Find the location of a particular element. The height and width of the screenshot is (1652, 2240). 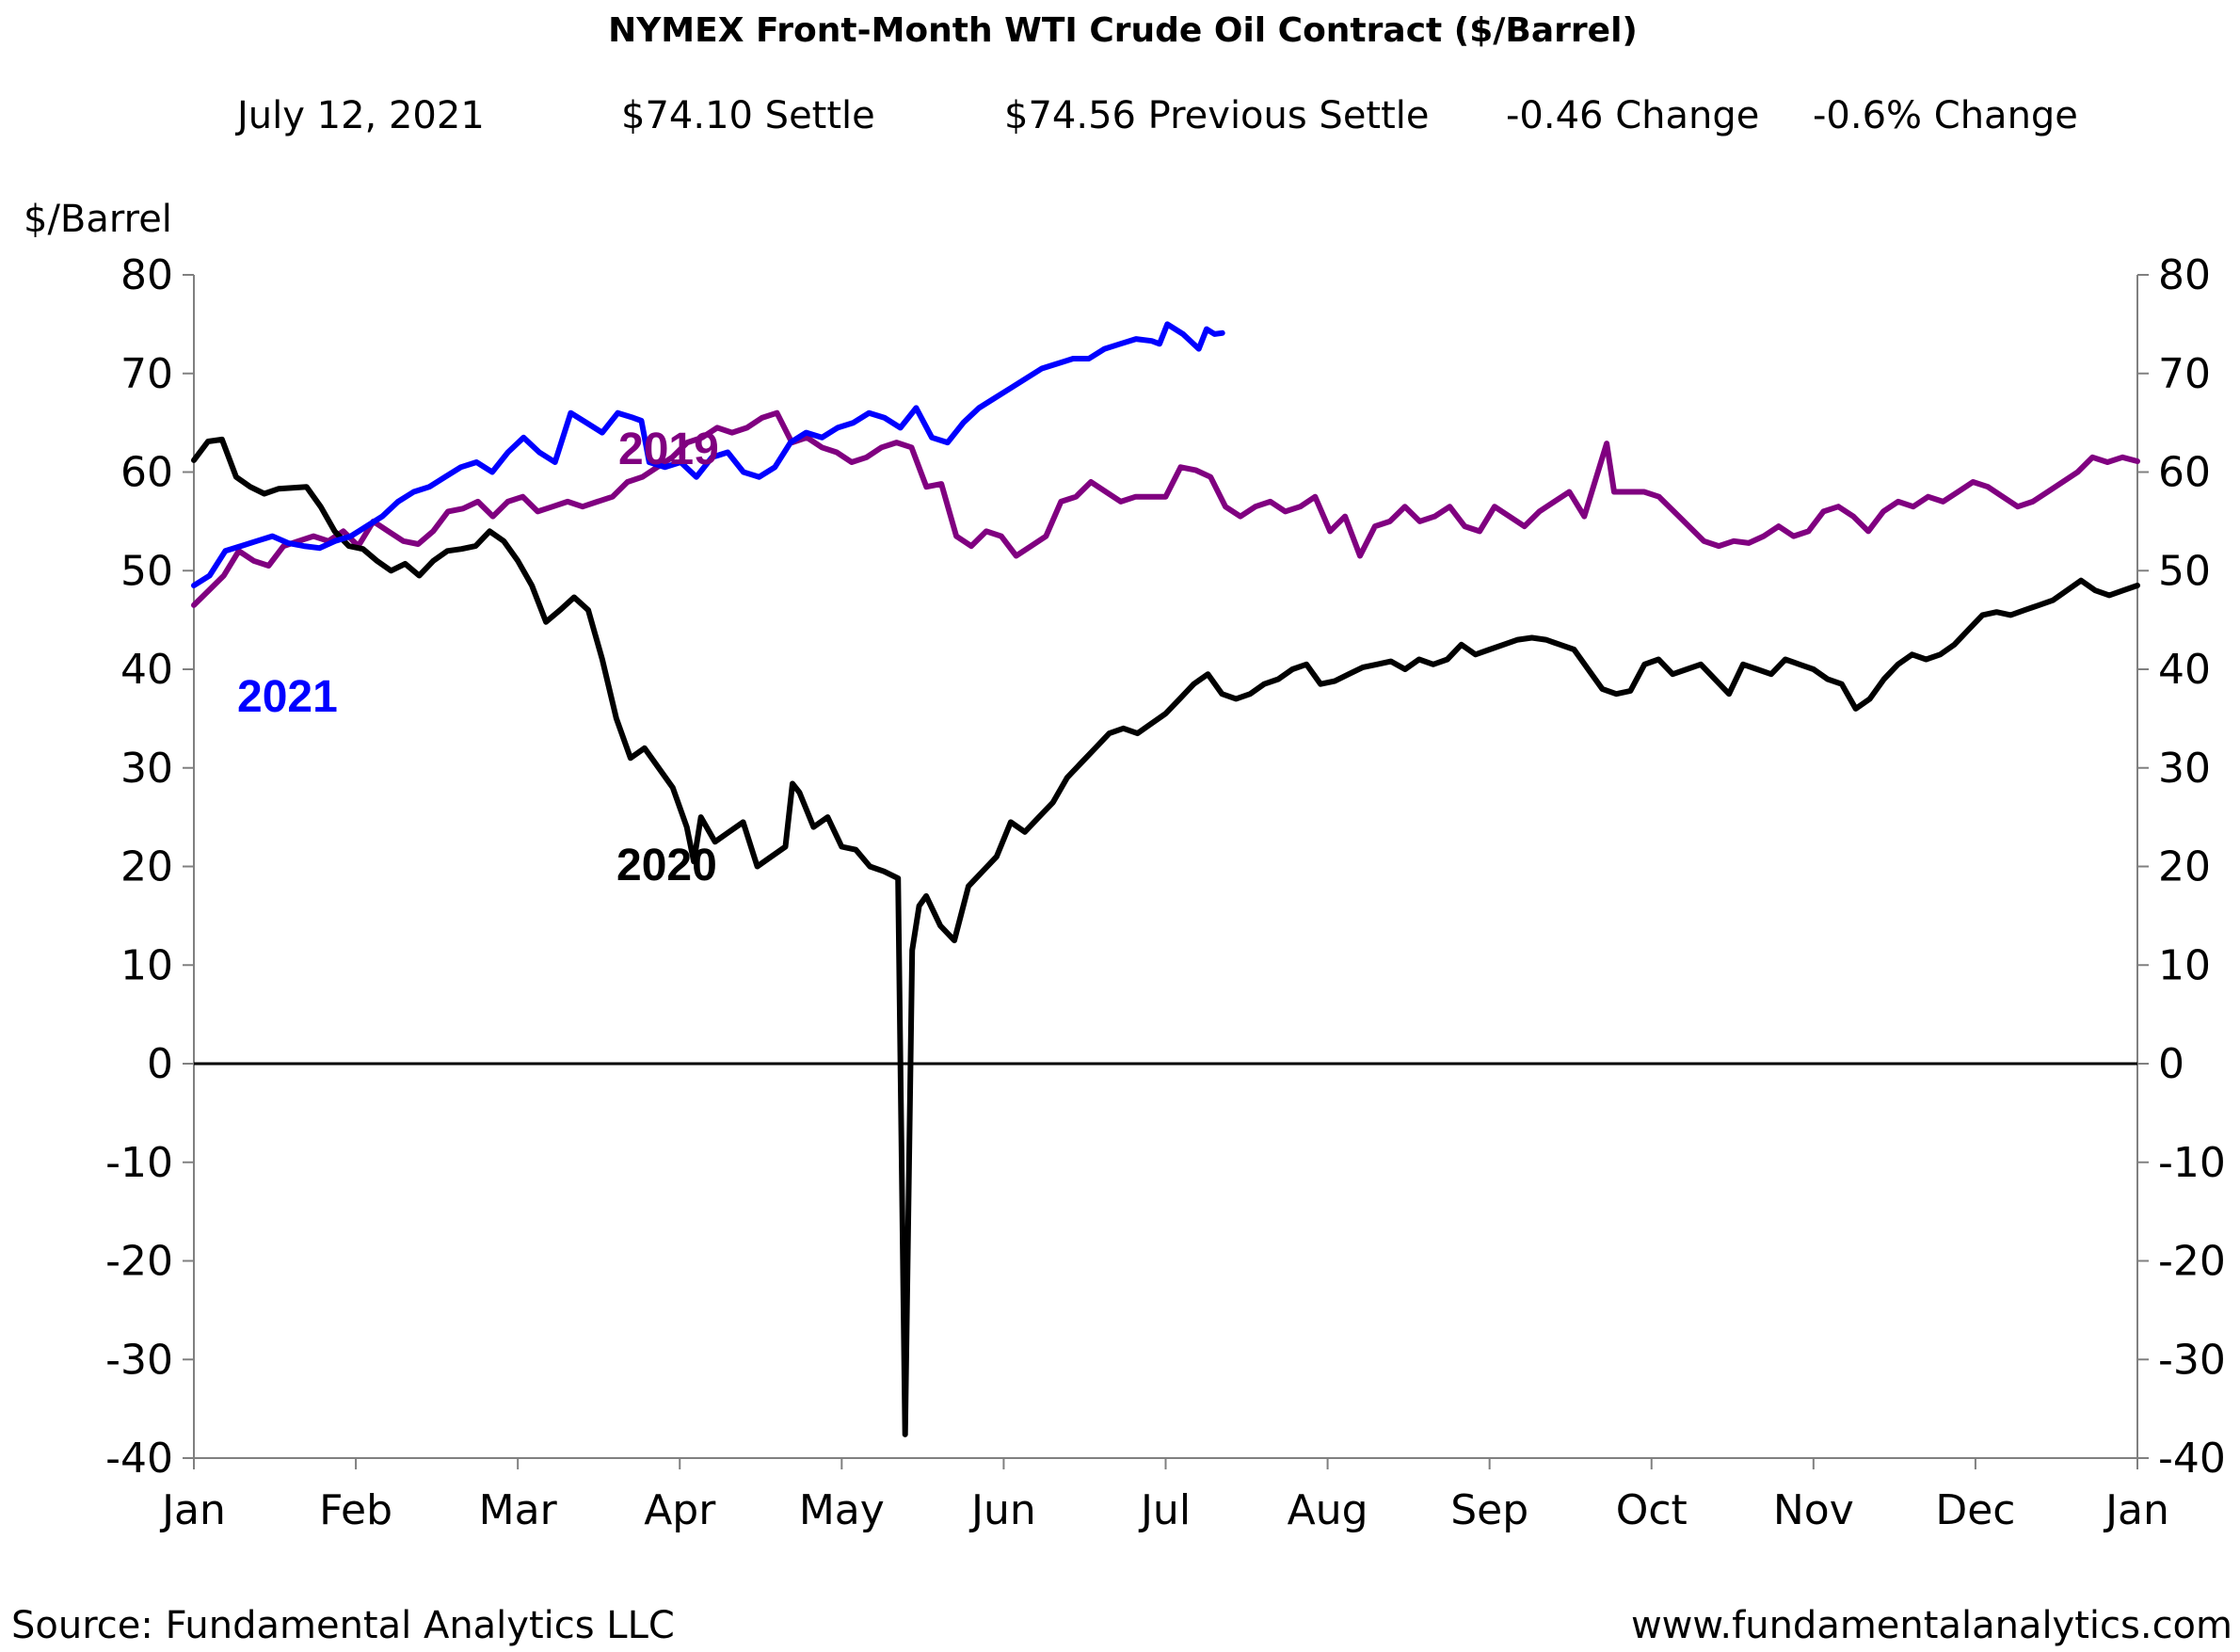

y-tick-label-right: 10 is located at coordinates (2184, 965).